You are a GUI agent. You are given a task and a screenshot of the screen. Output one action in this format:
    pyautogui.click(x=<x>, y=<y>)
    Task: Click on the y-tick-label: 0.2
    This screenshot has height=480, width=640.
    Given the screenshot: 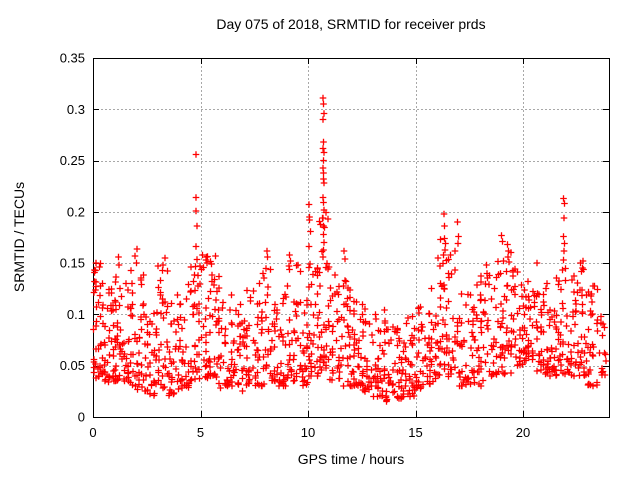 What is the action you would take?
    pyautogui.click(x=76, y=211)
    